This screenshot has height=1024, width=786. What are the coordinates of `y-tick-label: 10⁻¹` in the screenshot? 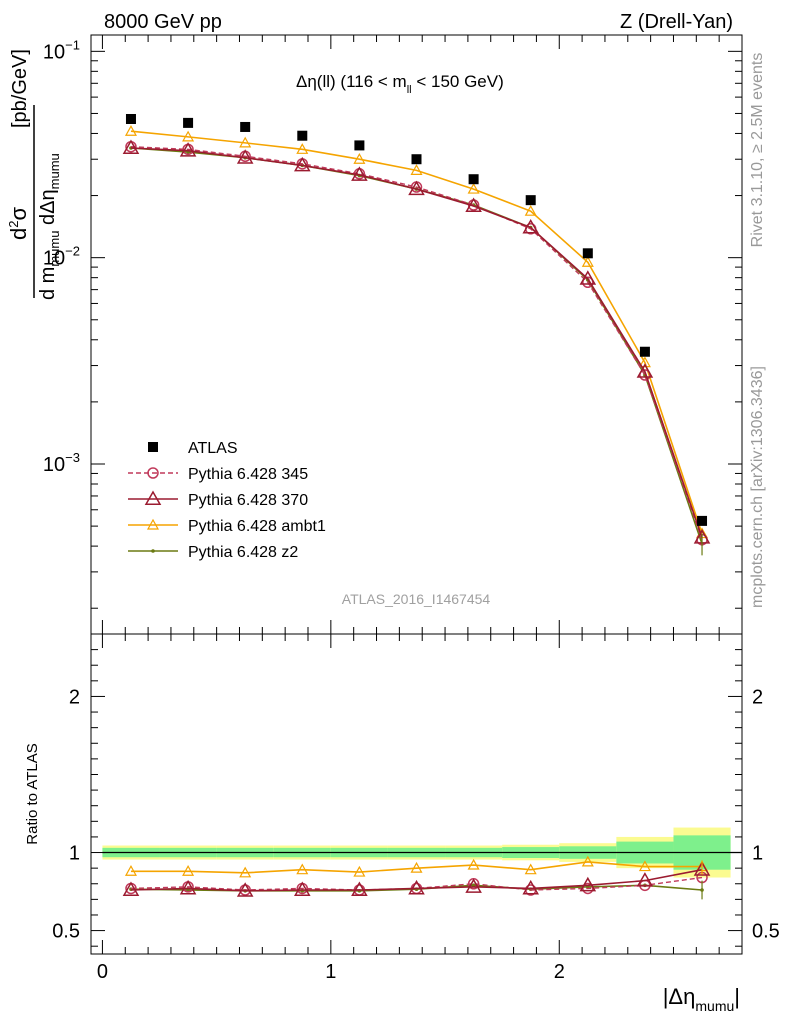 It's located at (61, 50).